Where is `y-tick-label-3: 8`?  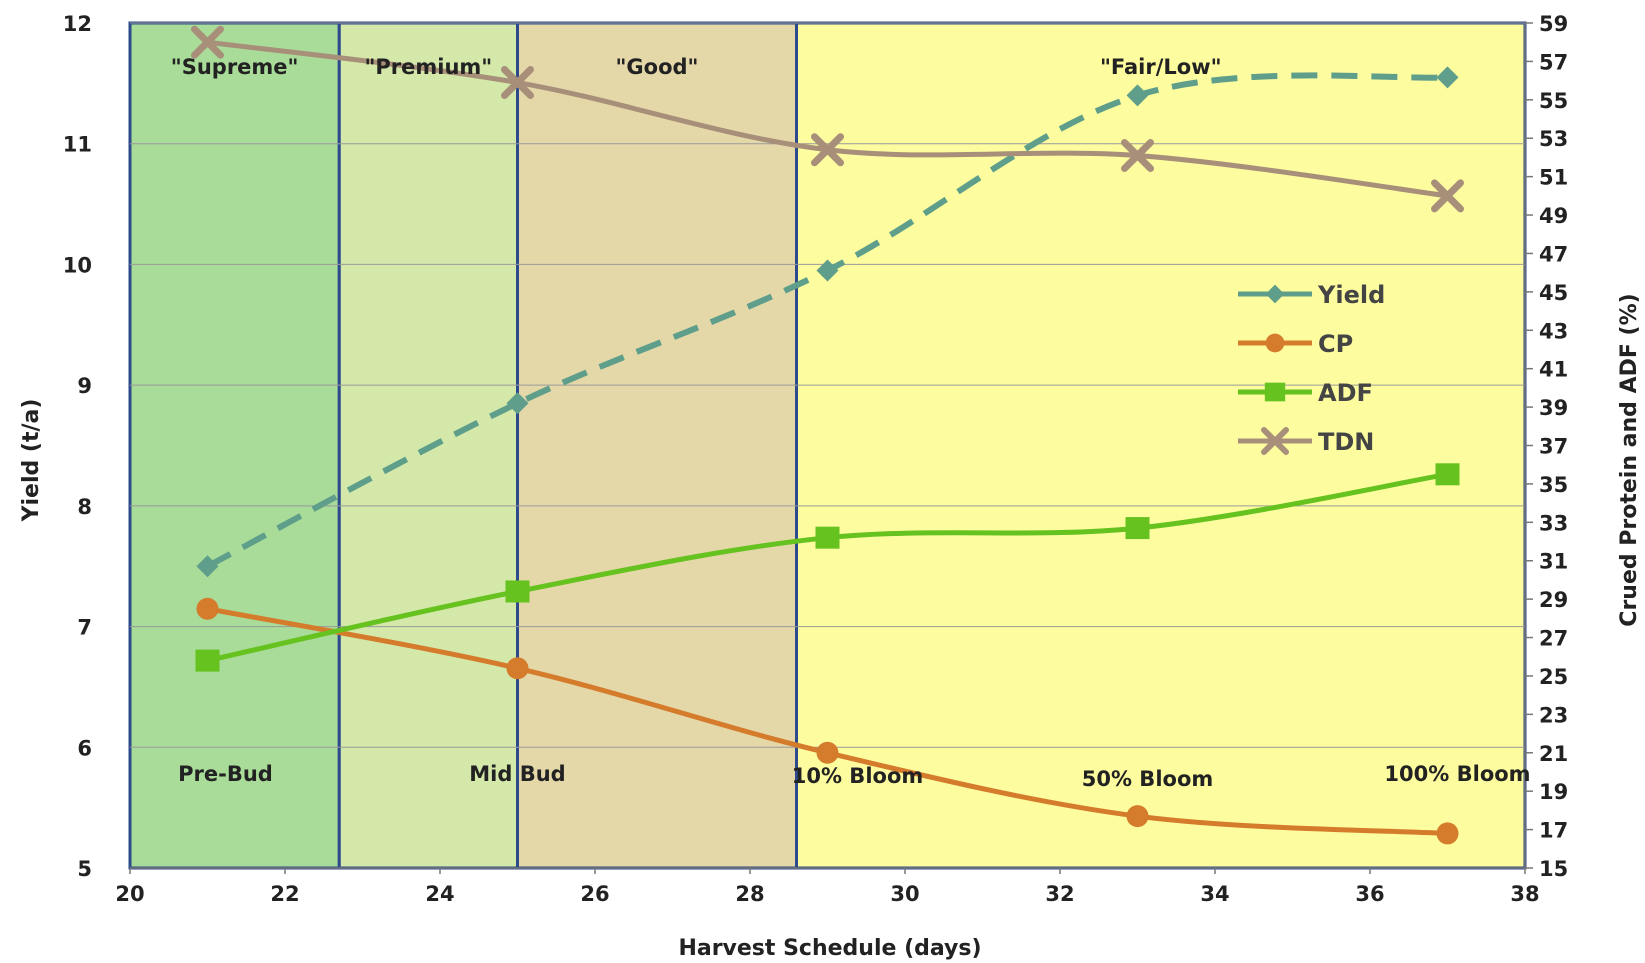
y-tick-label-3: 8 is located at coordinates (84, 507).